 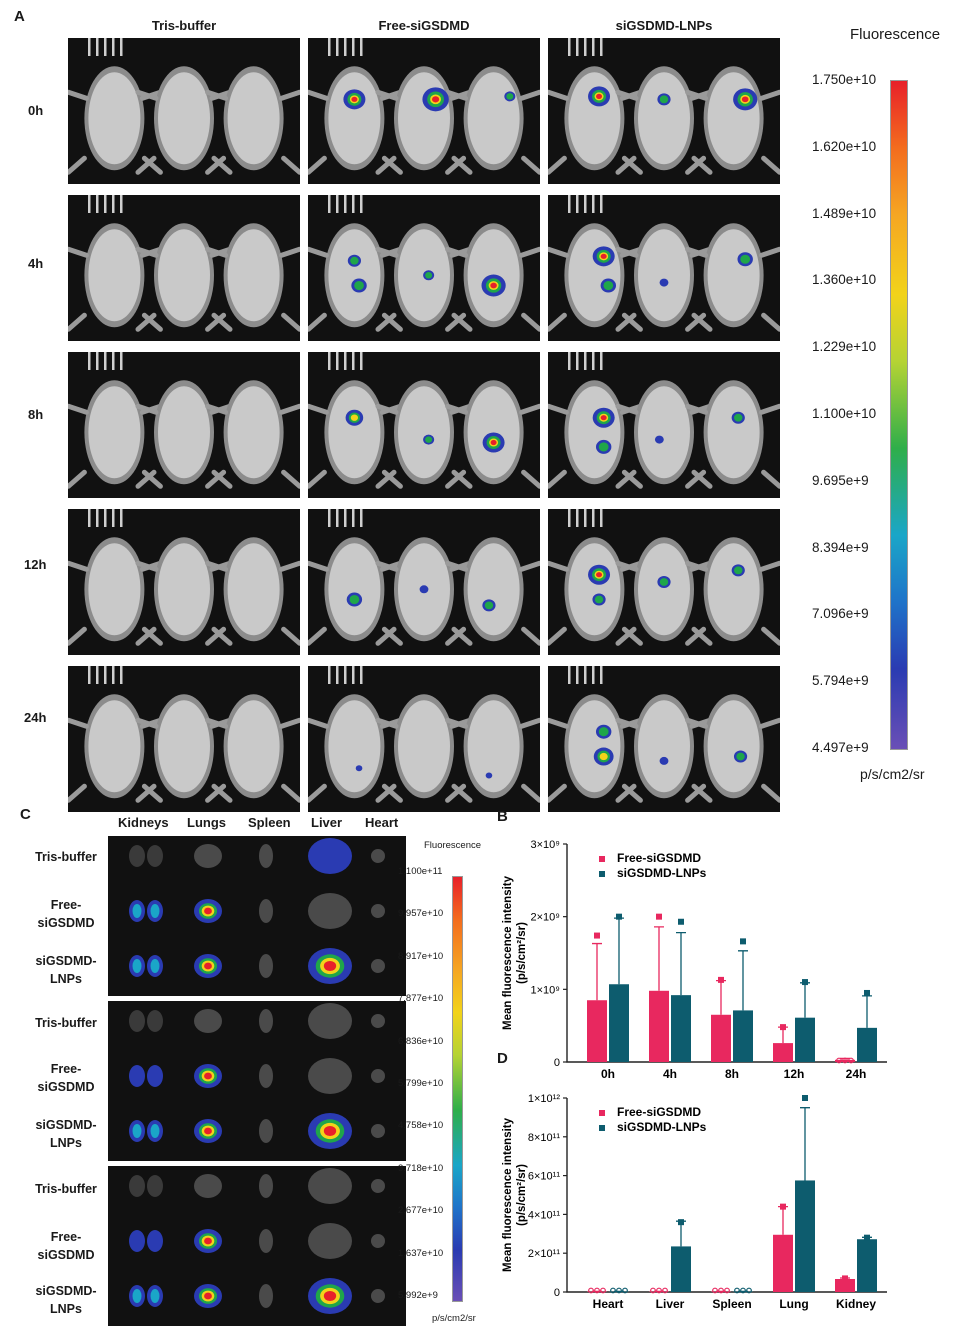 What do you see at coordinates (544, 1215) in the screenshot?
I see `y-tick-label: 4×10¹¹` at bounding box center [544, 1215].